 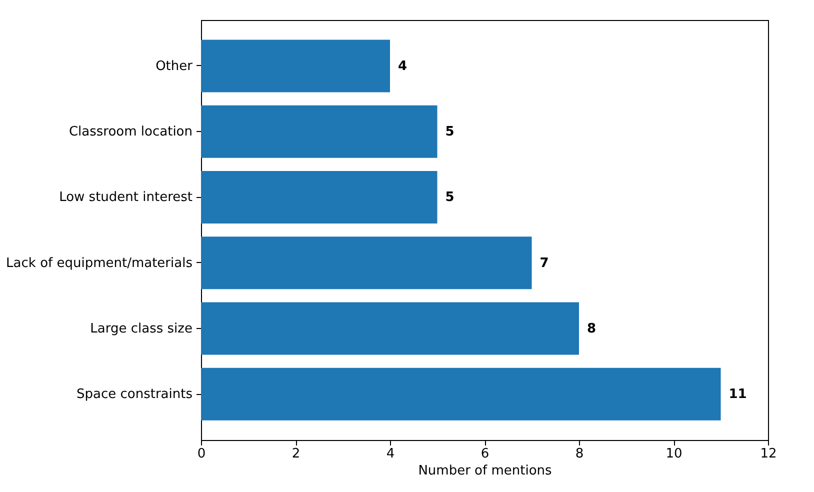 I want to click on data-label: 7, so click(x=544, y=263).